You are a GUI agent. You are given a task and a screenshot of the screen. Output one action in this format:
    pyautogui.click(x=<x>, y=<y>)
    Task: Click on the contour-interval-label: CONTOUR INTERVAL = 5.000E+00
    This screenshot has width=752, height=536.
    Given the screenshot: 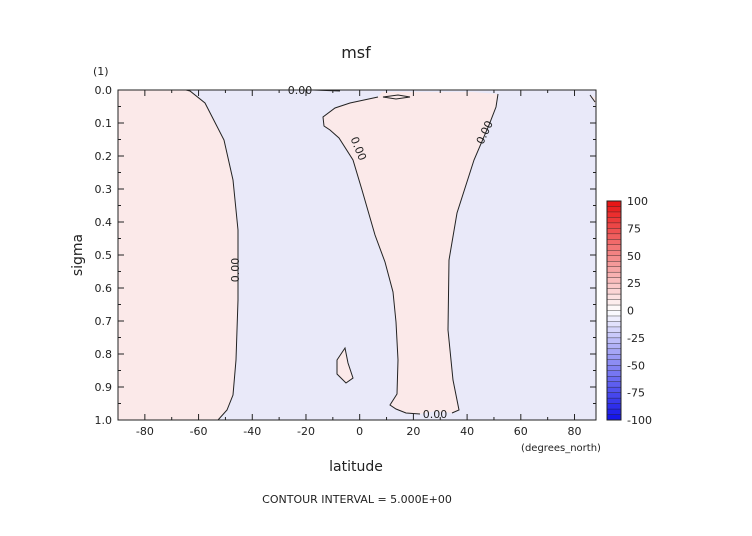 What is the action you would take?
    pyautogui.click(x=357, y=499)
    